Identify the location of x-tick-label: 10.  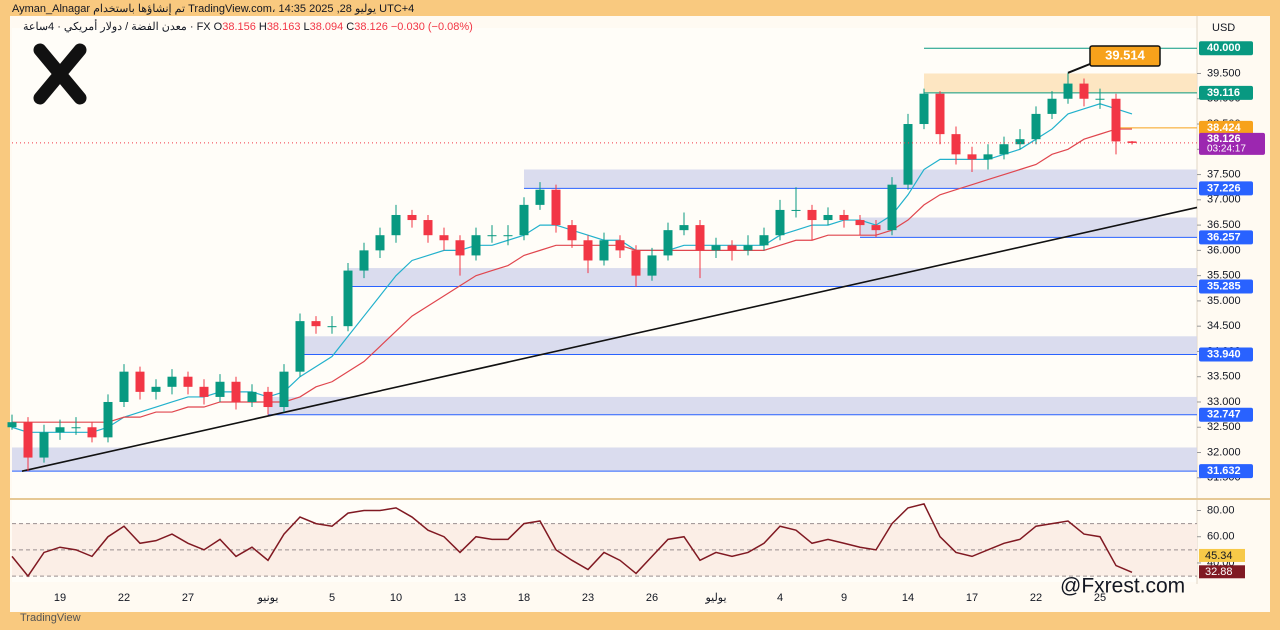
(396, 598).